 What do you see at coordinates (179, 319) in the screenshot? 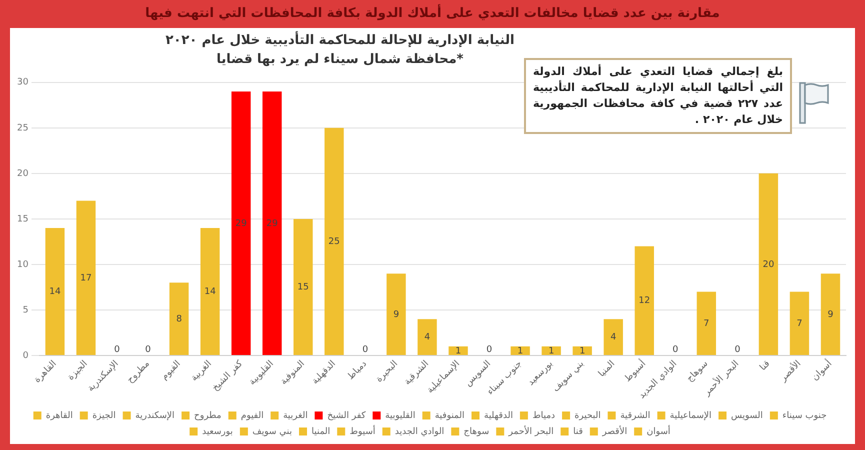
I see `data-label: 8` at bounding box center [179, 319].